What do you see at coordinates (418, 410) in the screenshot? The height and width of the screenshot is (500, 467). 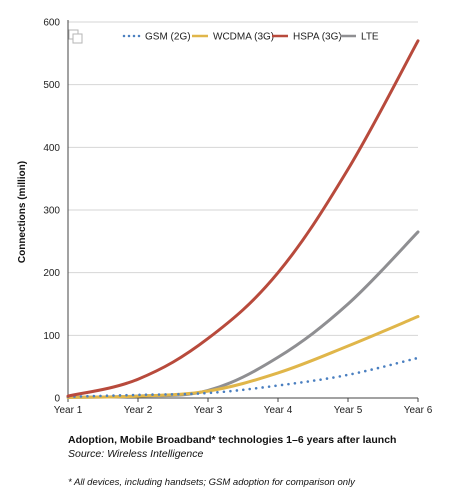 I see `x-tick-label: Year 6` at bounding box center [418, 410].